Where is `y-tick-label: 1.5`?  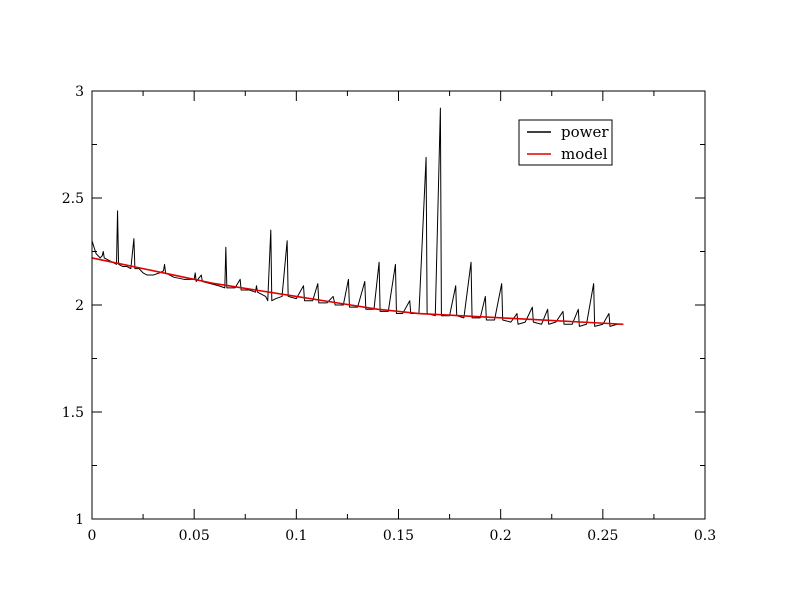 y-tick-label: 1.5 is located at coordinates (73, 413).